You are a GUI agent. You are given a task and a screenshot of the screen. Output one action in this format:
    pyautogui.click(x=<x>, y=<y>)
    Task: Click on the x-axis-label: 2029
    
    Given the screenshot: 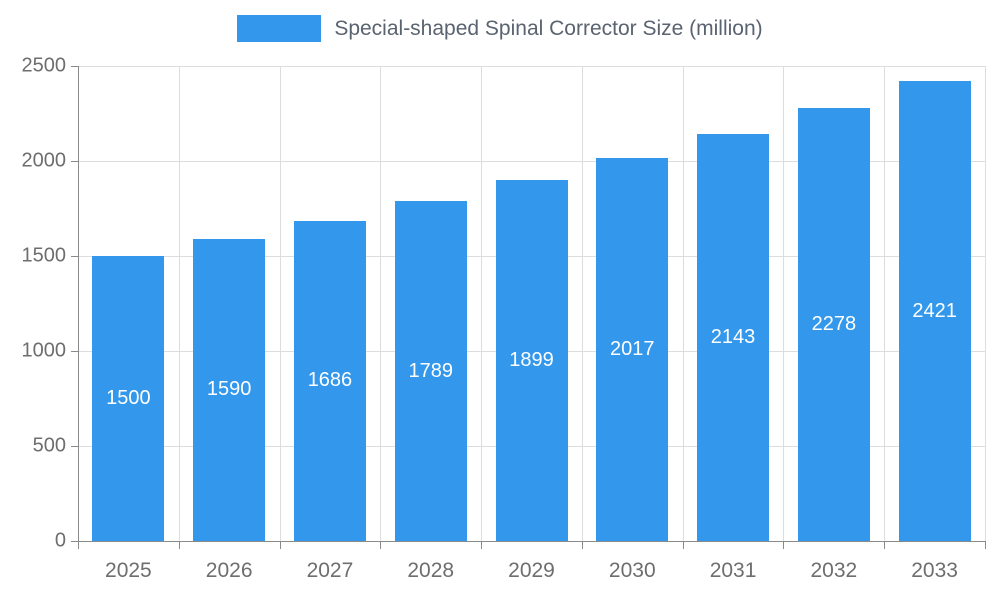 What is the action you would take?
    pyautogui.click(x=531, y=570)
    